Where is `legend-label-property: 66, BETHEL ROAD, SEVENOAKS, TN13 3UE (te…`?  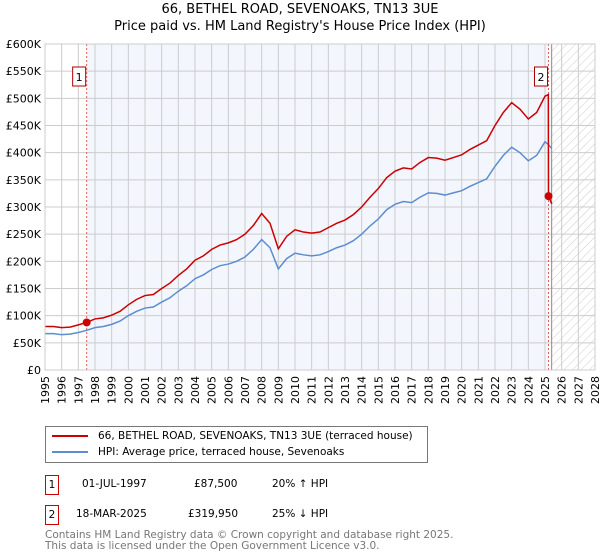 legend-label-property: 66, BETHEL ROAD, SEVENOAKS, TN13 3UE (te… is located at coordinates (255, 436).